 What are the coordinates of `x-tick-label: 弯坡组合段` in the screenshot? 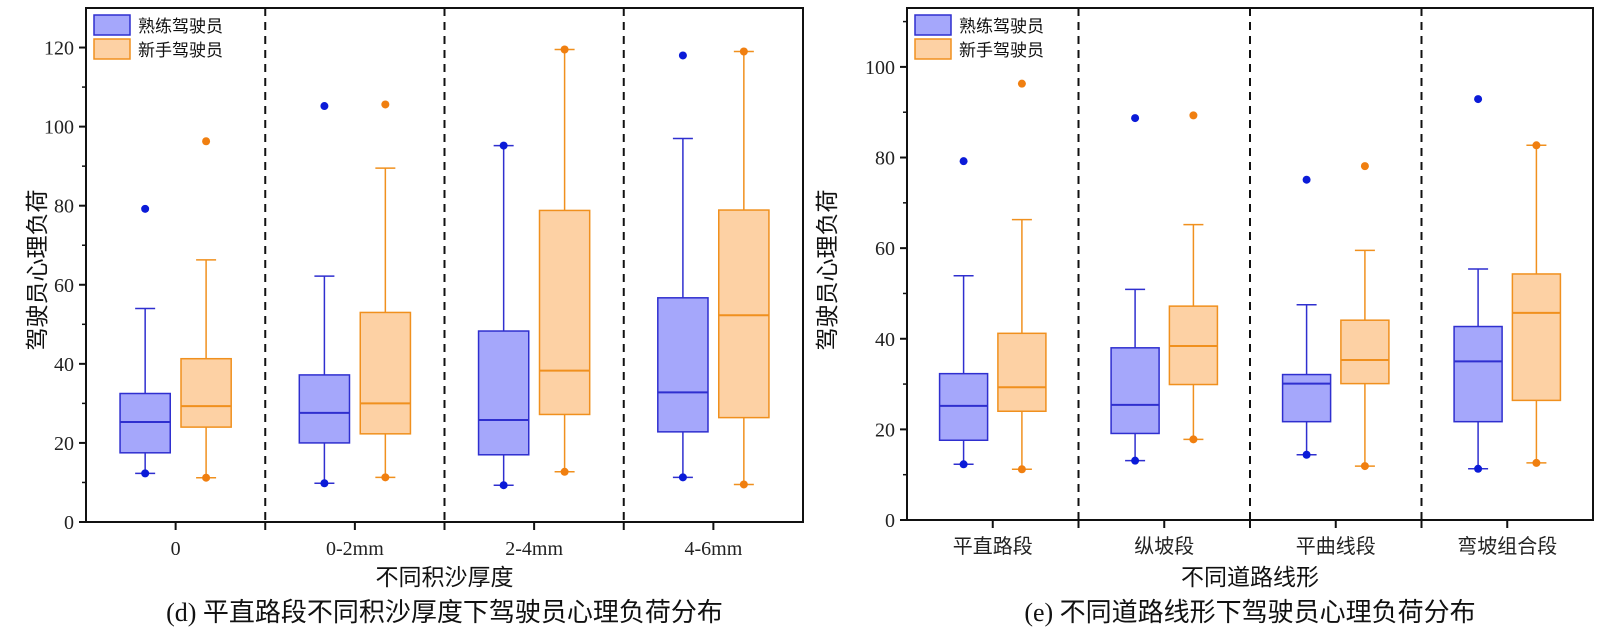 It's located at (1507, 546).